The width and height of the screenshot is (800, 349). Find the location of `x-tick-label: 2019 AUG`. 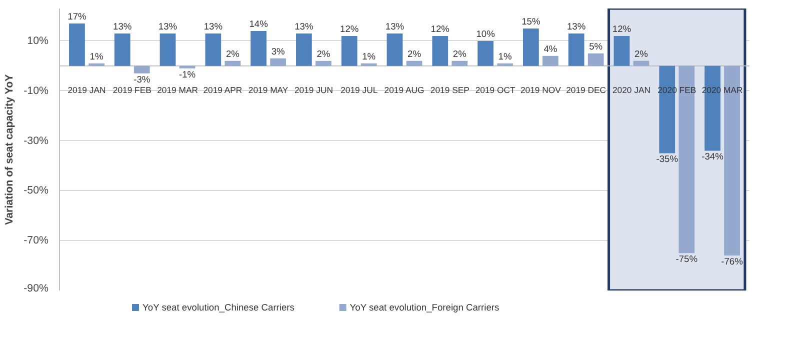

x-tick-label: 2019 AUG is located at coordinates (404, 89).